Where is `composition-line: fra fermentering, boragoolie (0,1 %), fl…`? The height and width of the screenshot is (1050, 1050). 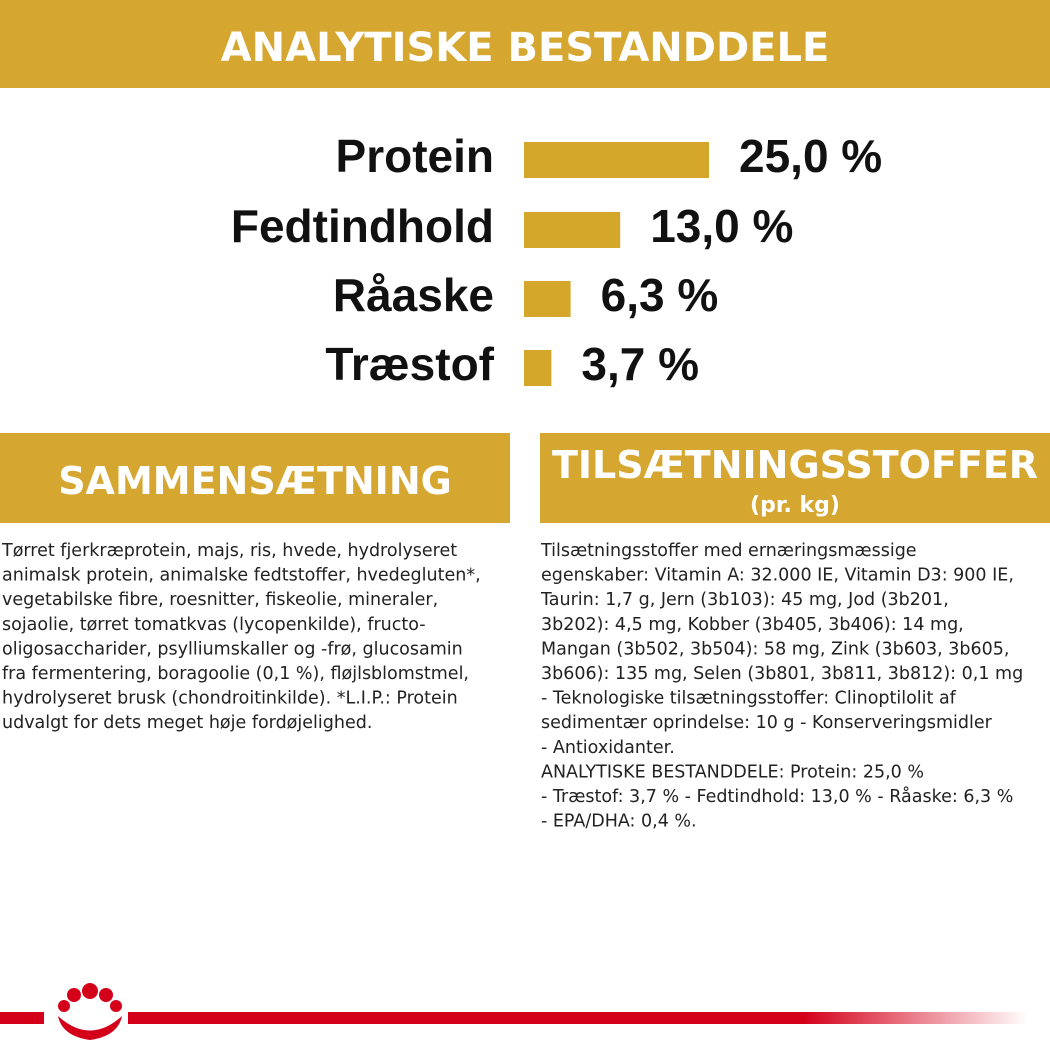
composition-line: fra fermentering, boragoolie (0,1 %), fl… is located at coordinates (235, 674).